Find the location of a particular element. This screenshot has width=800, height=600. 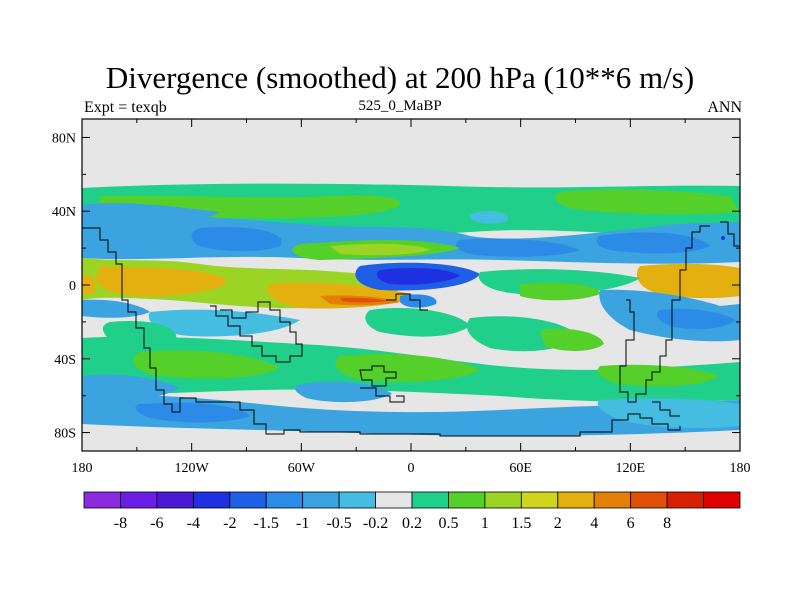

colorbar-label: 6 is located at coordinates (631, 523).